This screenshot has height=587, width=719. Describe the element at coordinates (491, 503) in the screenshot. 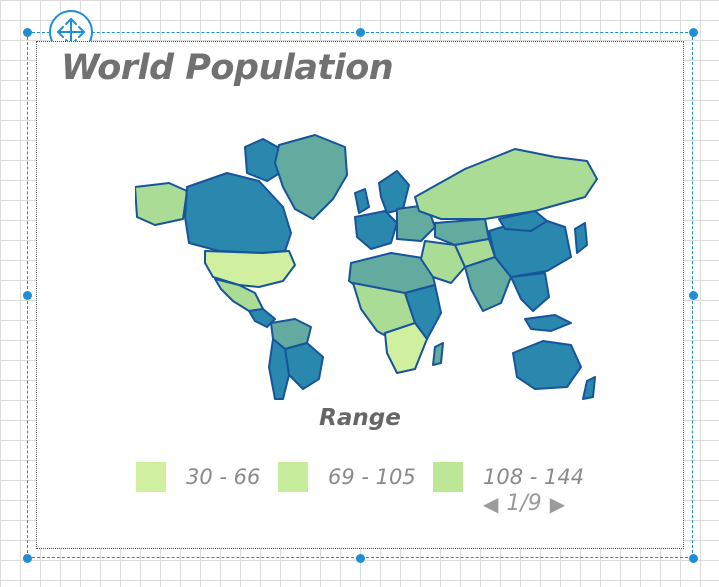

I see `triangle-left-icon: ◀` at that location.